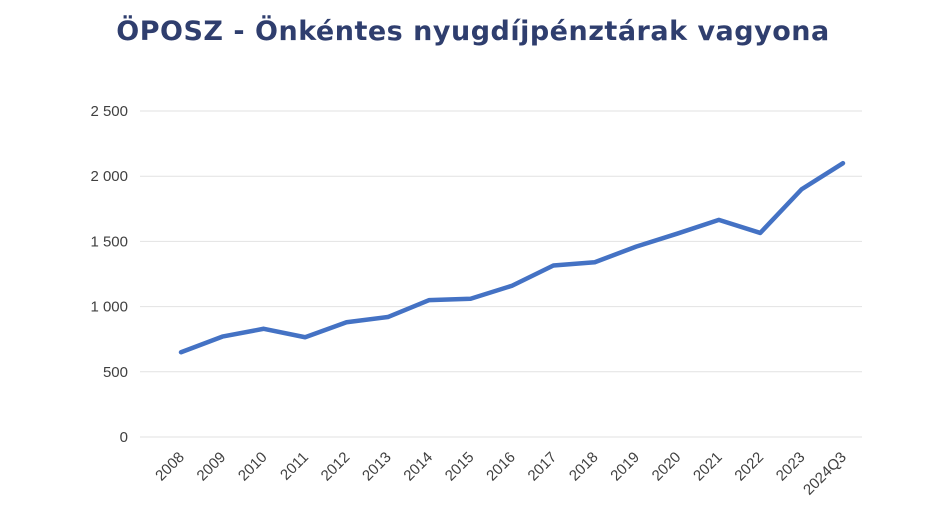 This screenshot has height=531, width=946. I want to click on x-tick-label: 2008, so click(170, 467).